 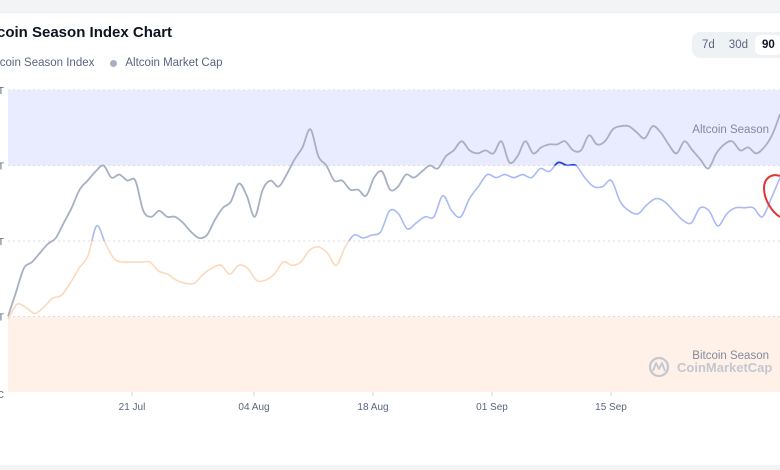 I want to click on x-tick-label: 15 Sep, so click(x=611, y=407).